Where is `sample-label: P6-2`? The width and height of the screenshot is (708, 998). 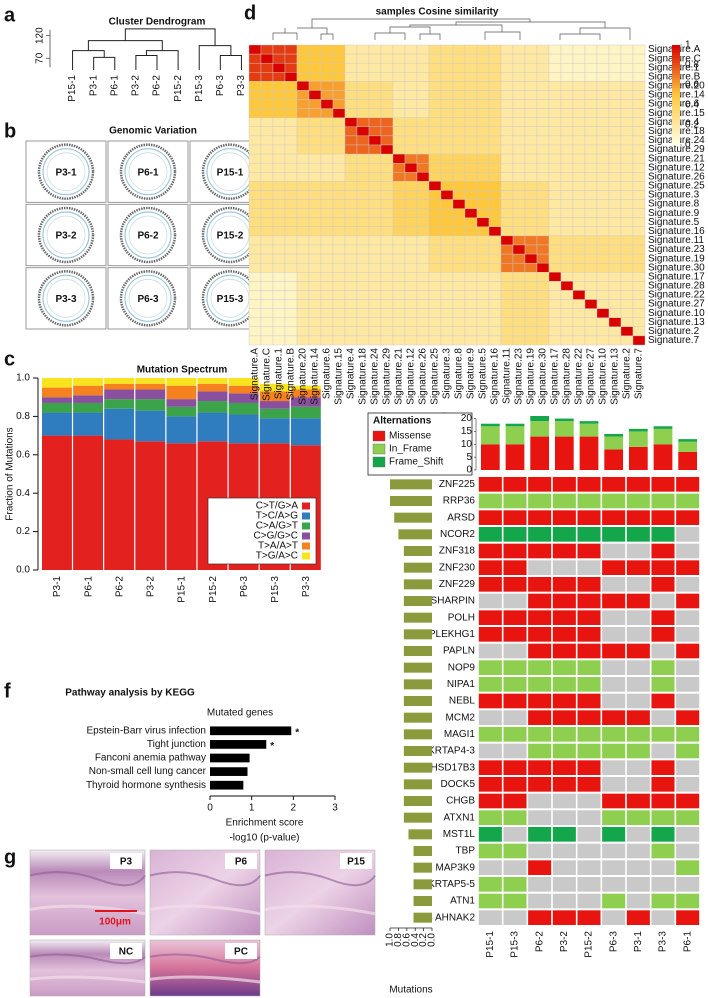 sample-label: P6-2 is located at coordinates (148, 236).